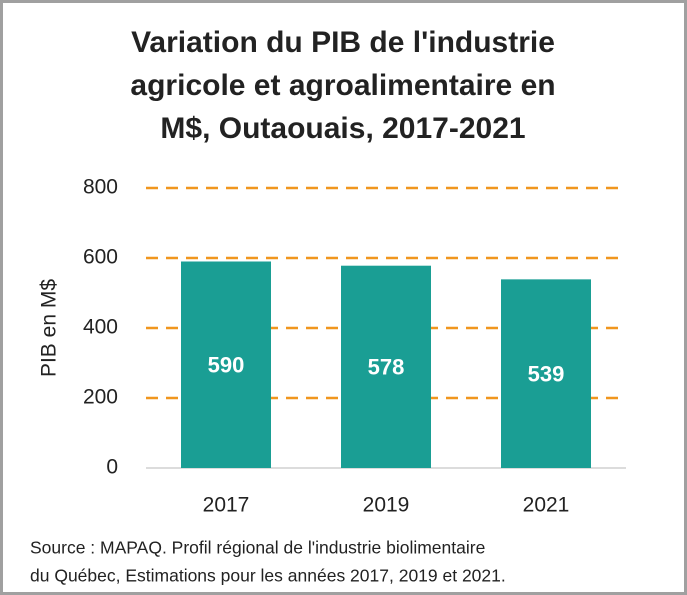 The image size is (687, 595). Describe the element at coordinates (100, 257) in the screenshot. I see `y-tick-label: 600` at that location.